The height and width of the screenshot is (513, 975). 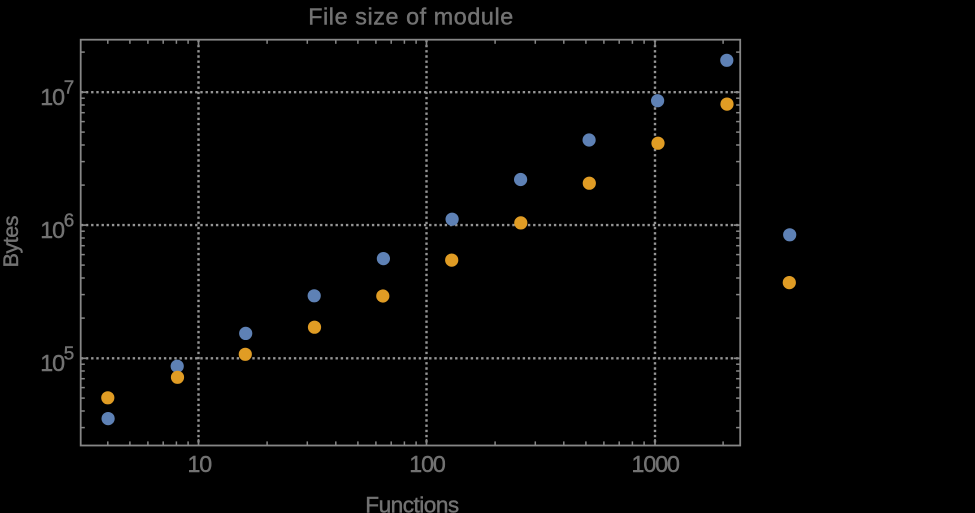 What do you see at coordinates (656, 464) in the screenshot?
I see `svg-text: 1000` at bounding box center [656, 464].